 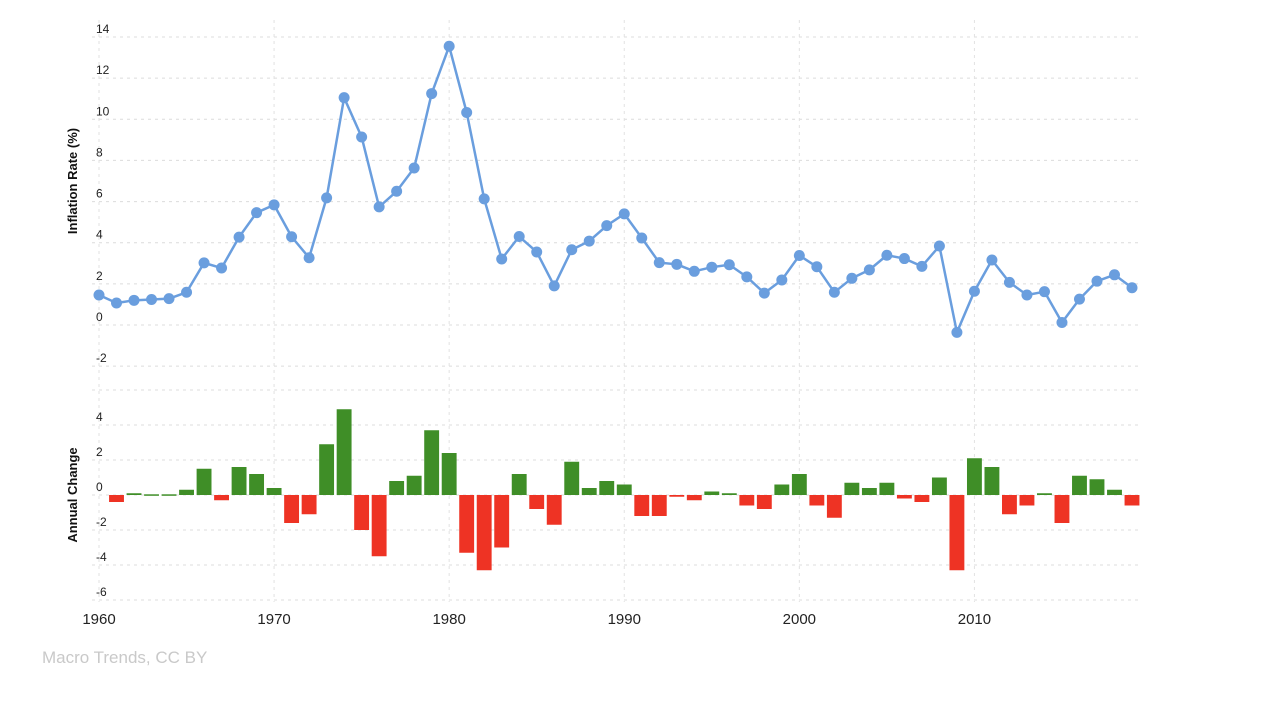 What do you see at coordinates (99, 152) in the screenshot?
I see `y-tick-label: 8` at bounding box center [99, 152].